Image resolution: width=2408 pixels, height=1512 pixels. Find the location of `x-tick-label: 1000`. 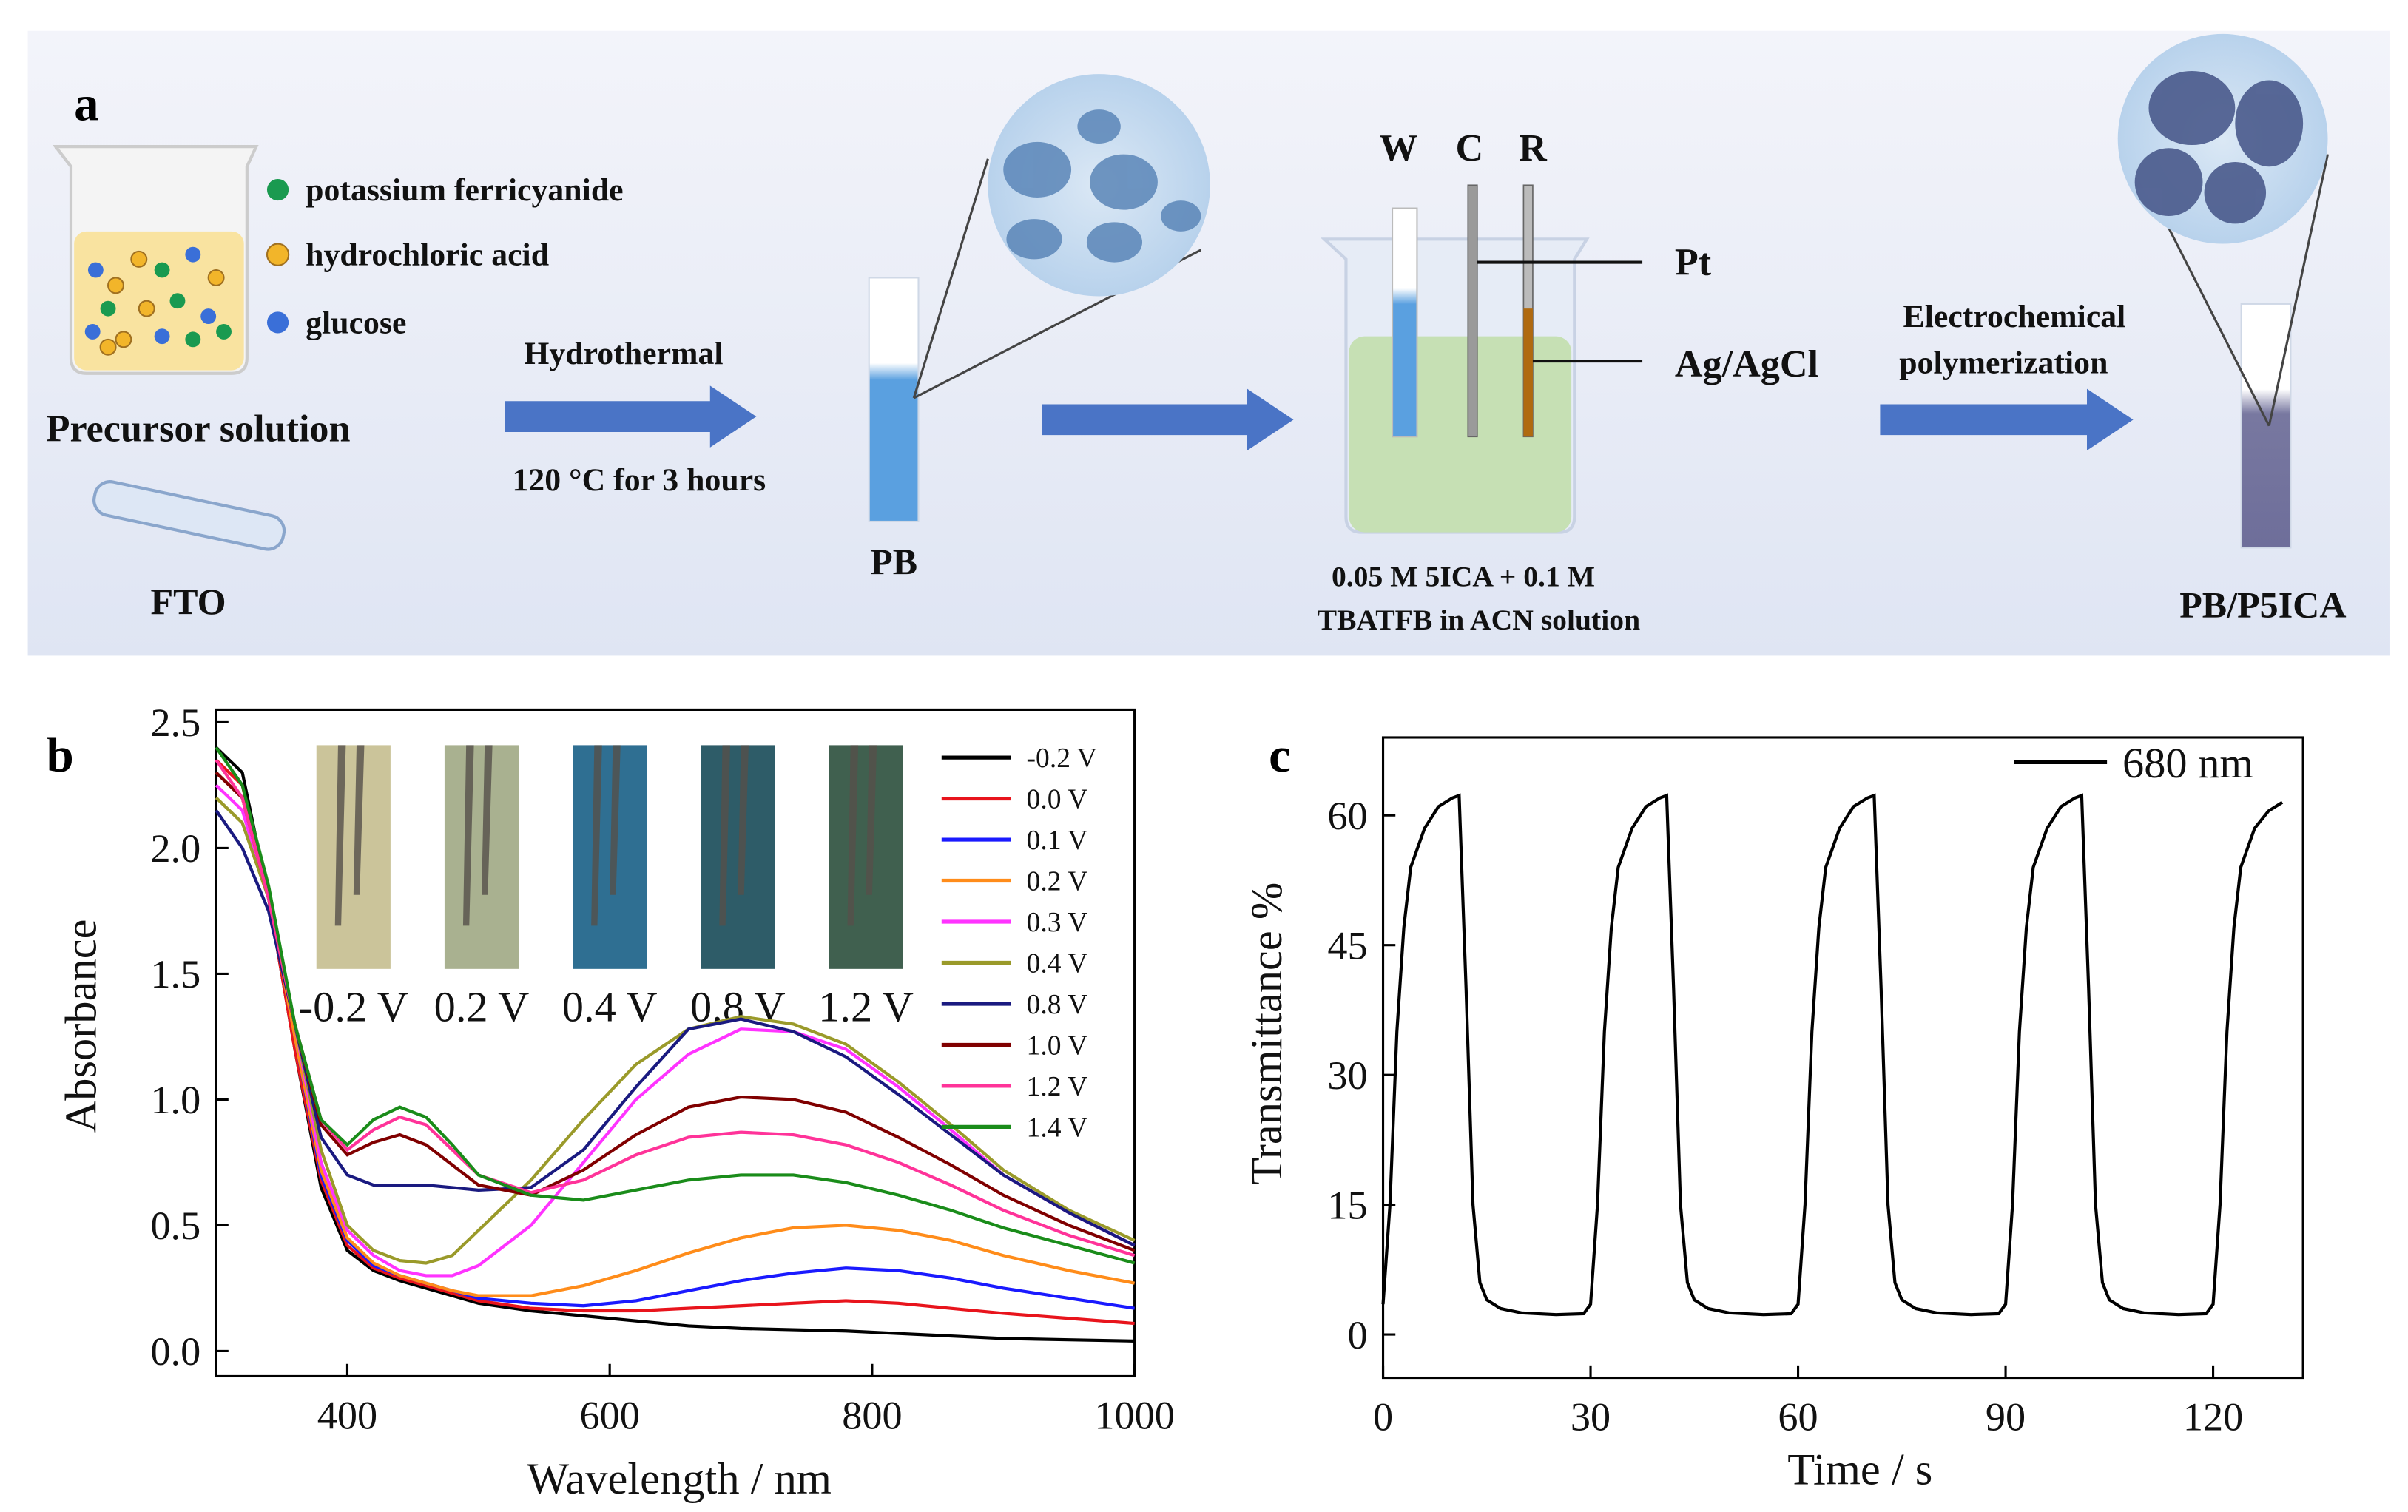

x-tick-label: 1000 is located at coordinates (1134, 1415).